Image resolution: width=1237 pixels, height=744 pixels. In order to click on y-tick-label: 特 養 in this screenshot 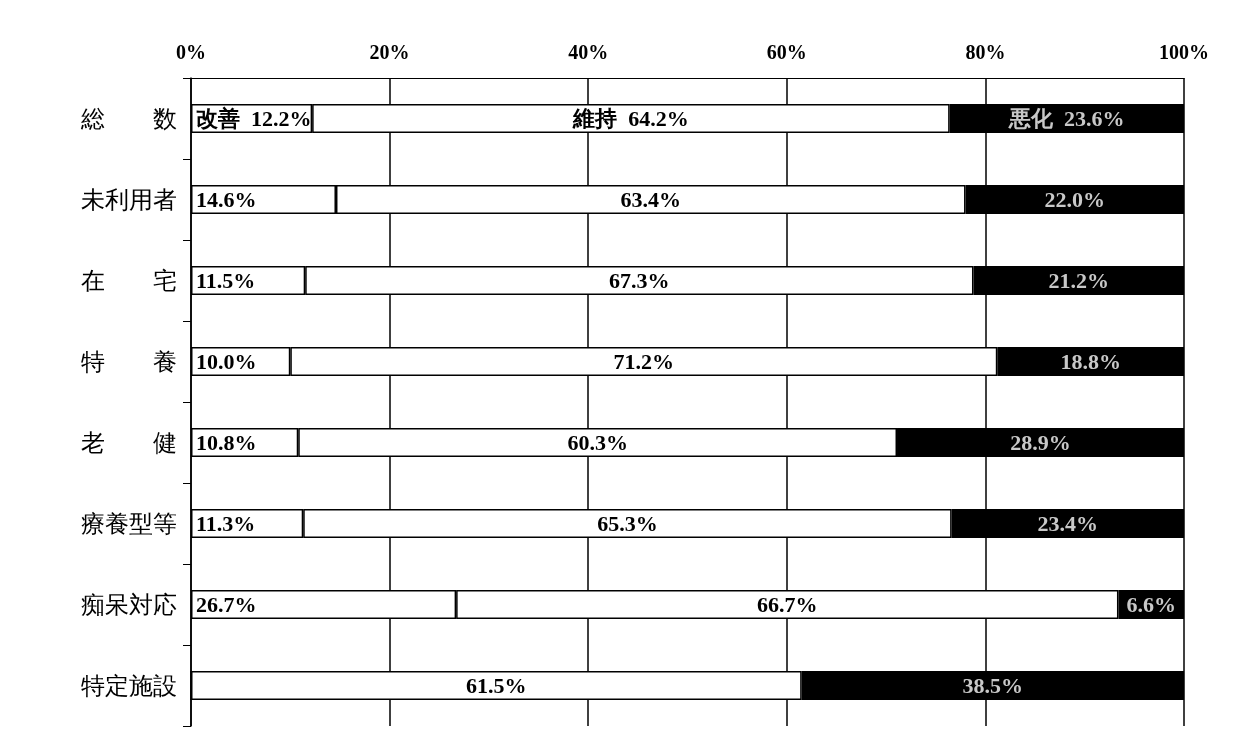, I will do `click(129, 361)`.